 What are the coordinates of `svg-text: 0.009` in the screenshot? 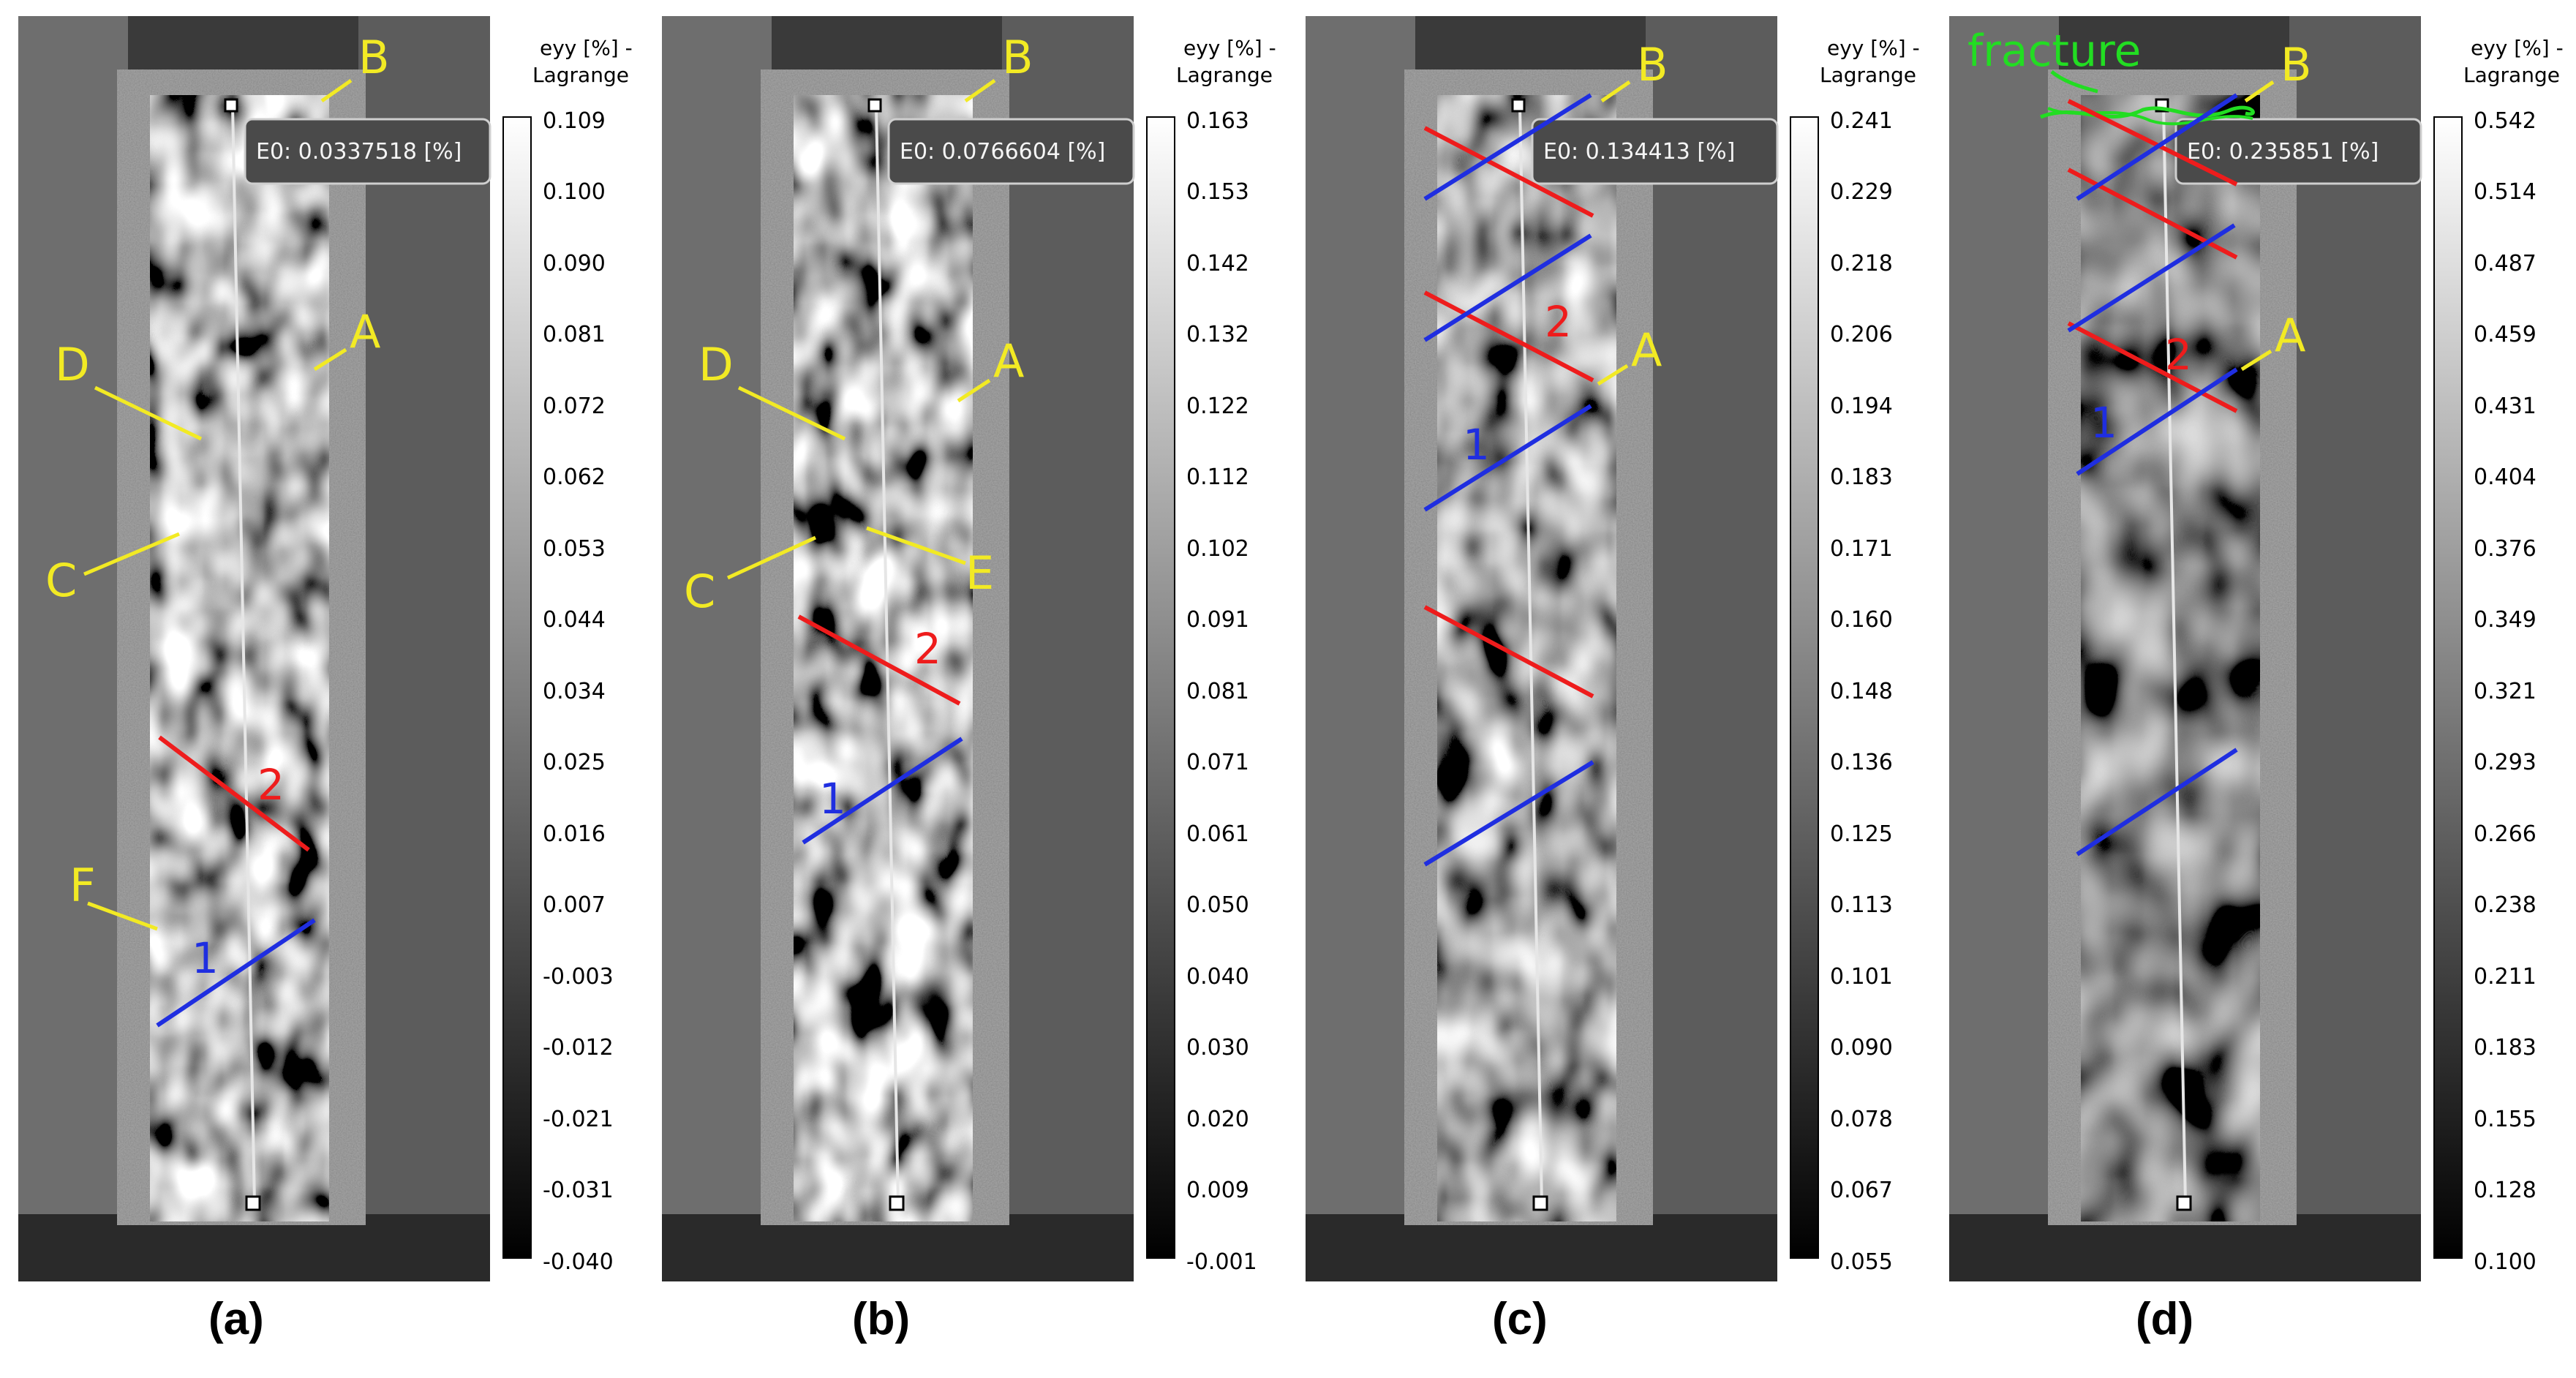 It's located at (1217, 1190).